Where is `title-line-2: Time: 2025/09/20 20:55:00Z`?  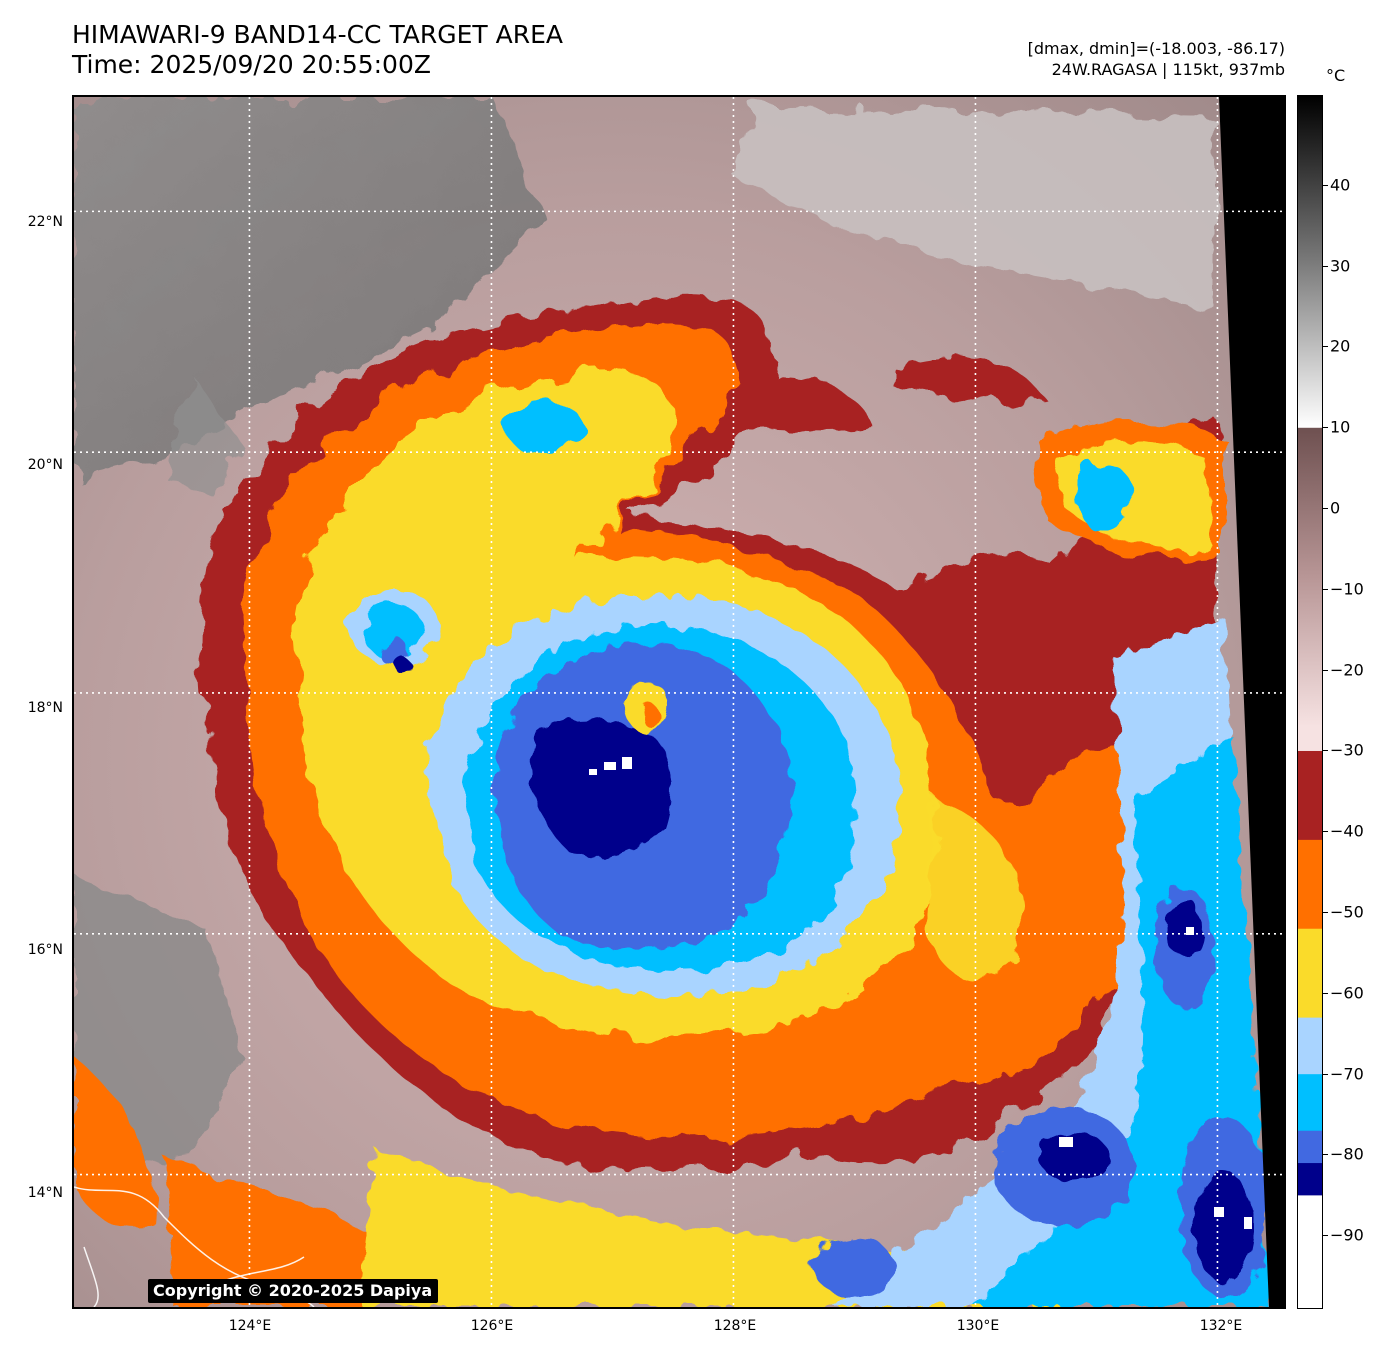
title-line-2: Time: 2025/09/20 20:55:00Z is located at coordinates (251, 64).